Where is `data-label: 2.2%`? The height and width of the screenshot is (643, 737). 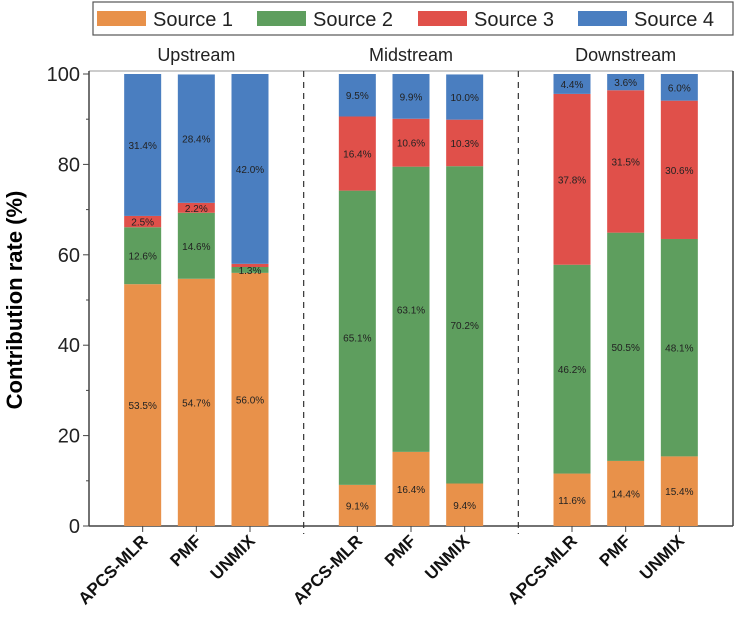
data-label: 2.2% is located at coordinates (196, 209).